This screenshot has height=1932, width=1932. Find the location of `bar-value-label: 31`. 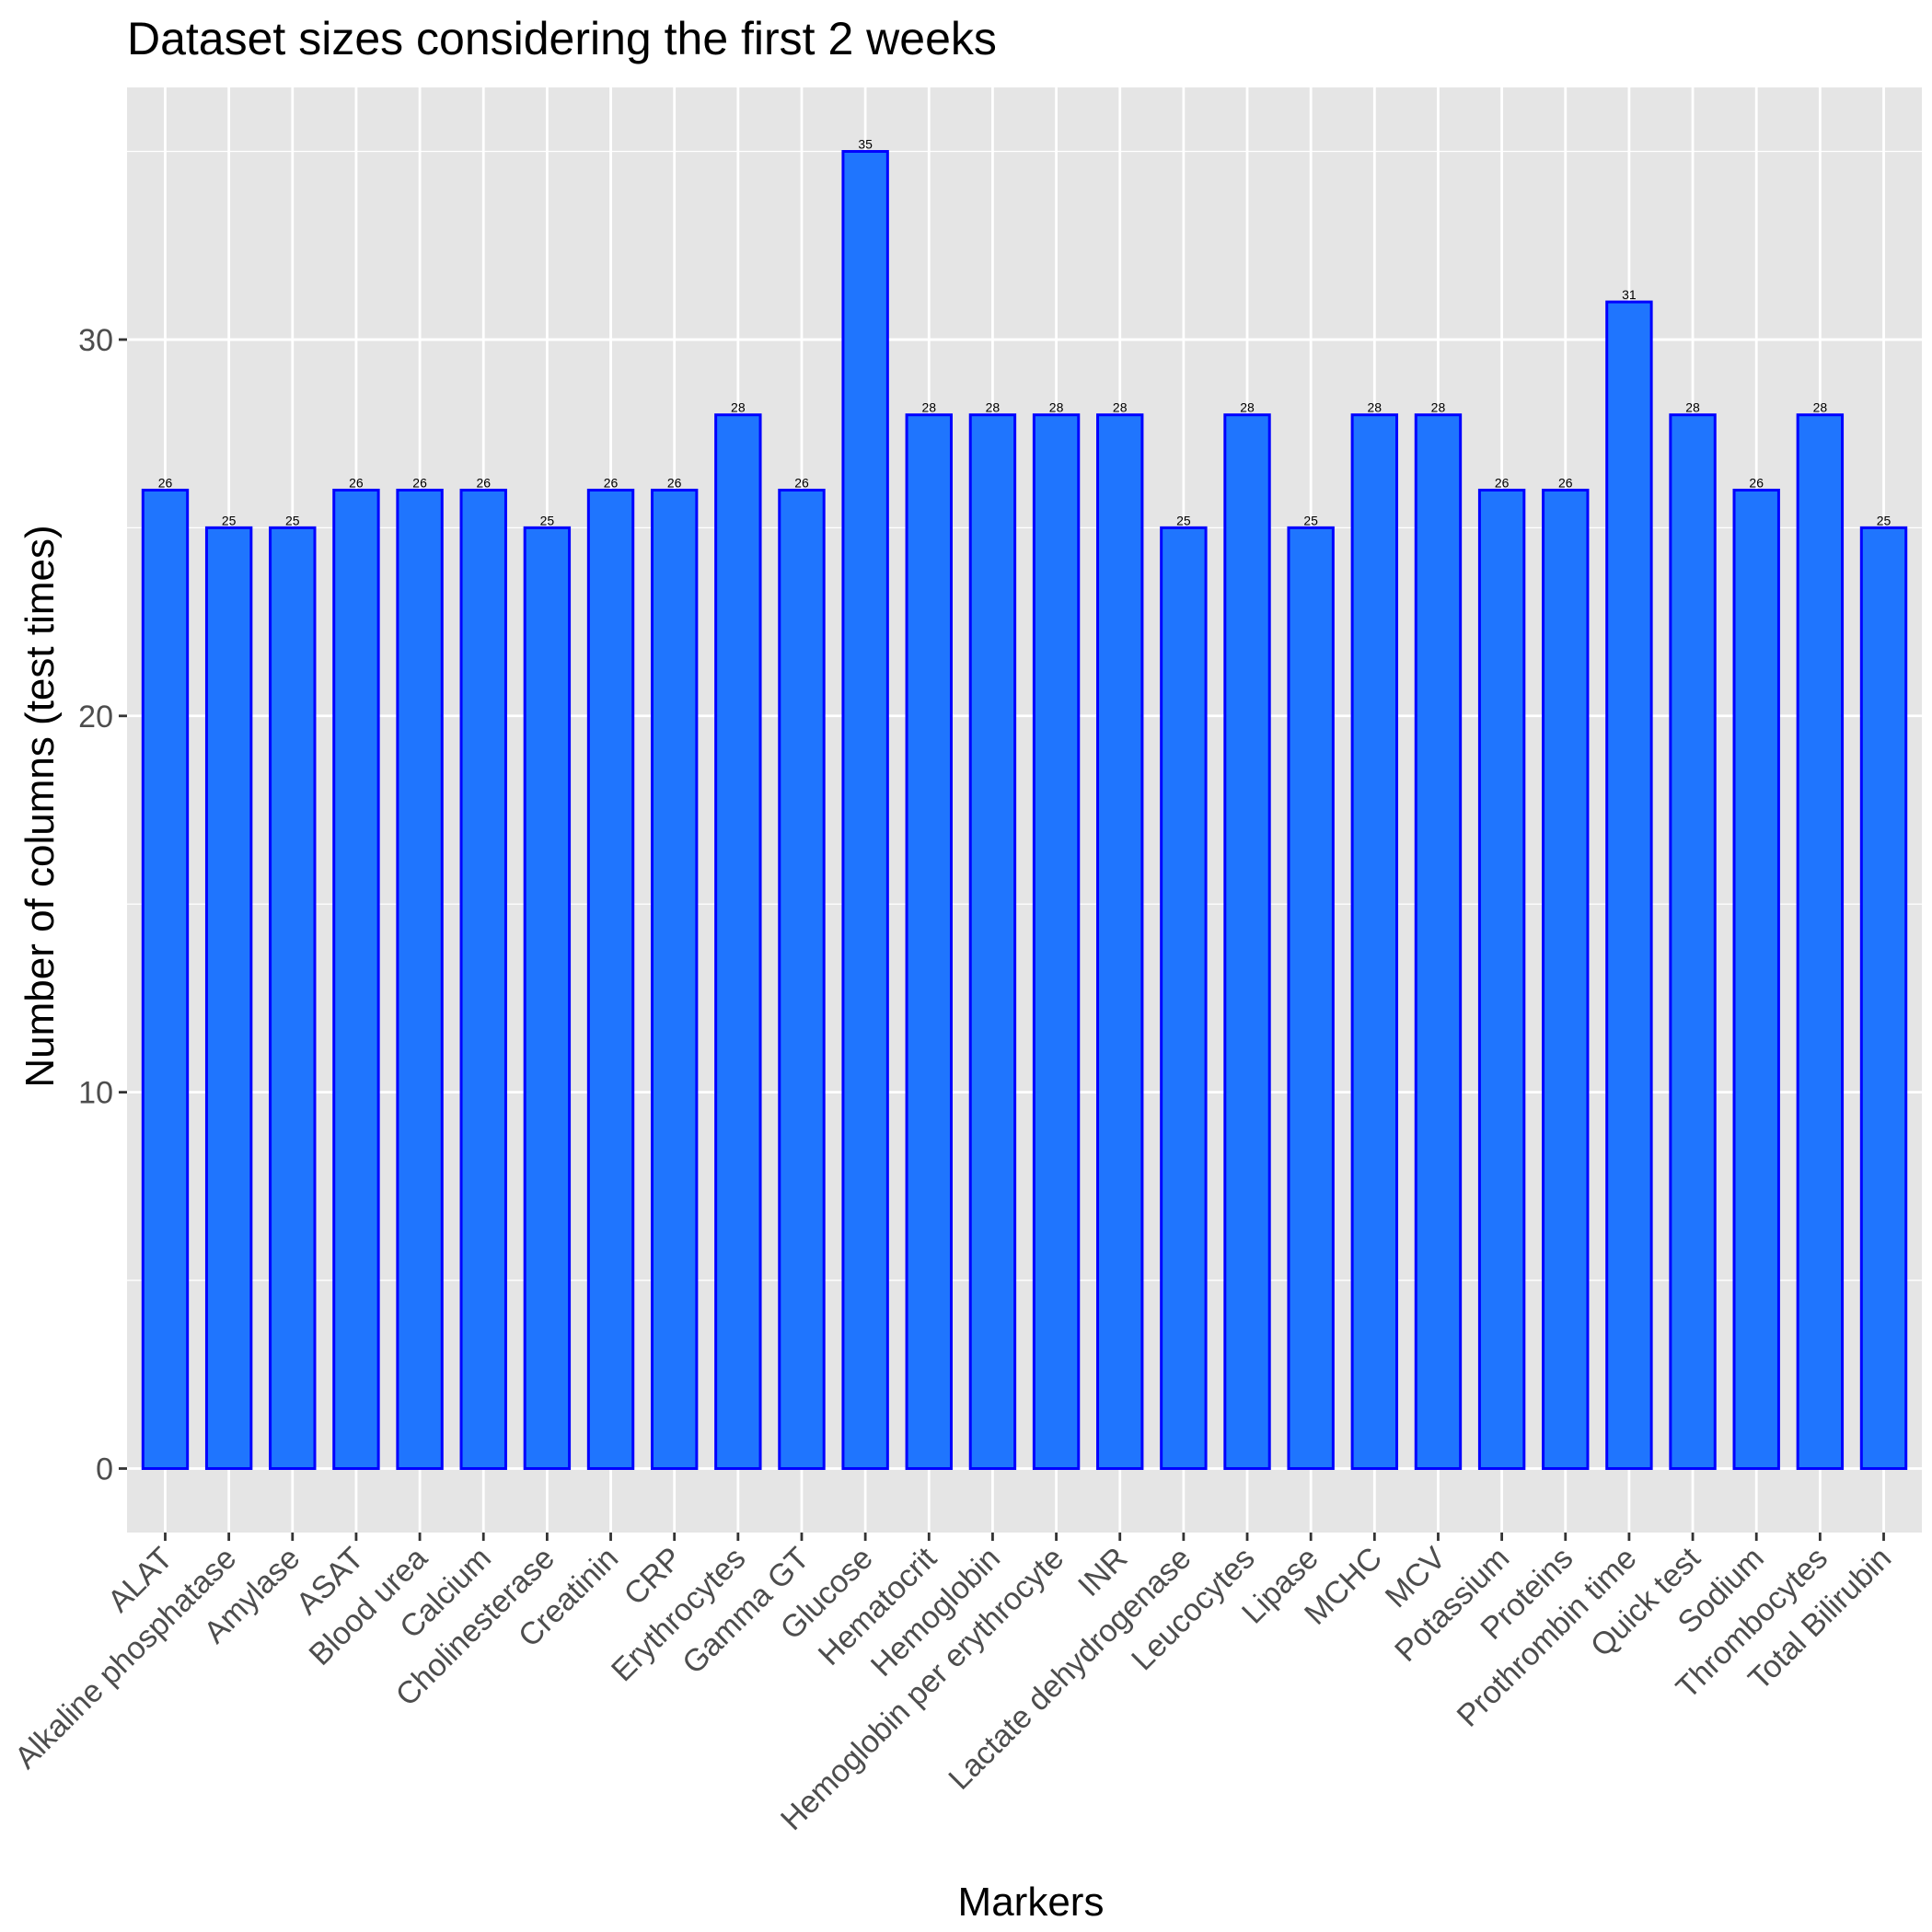

bar-value-label: 31 is located at coordinates (1629, 294).